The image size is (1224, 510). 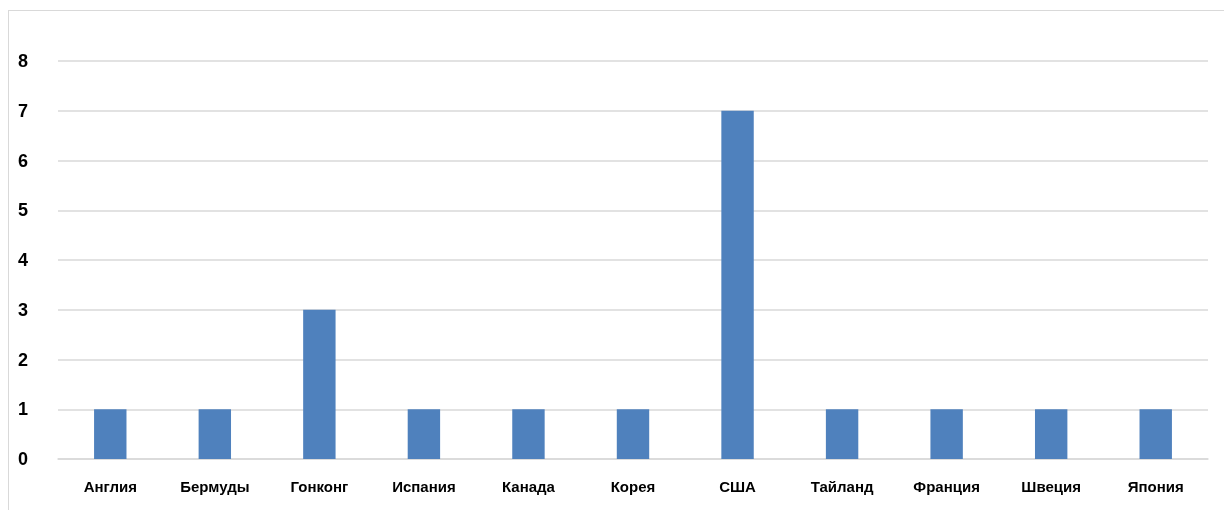 I want to click on x-tick-label: Тайланд, so click(x=842, y=486).